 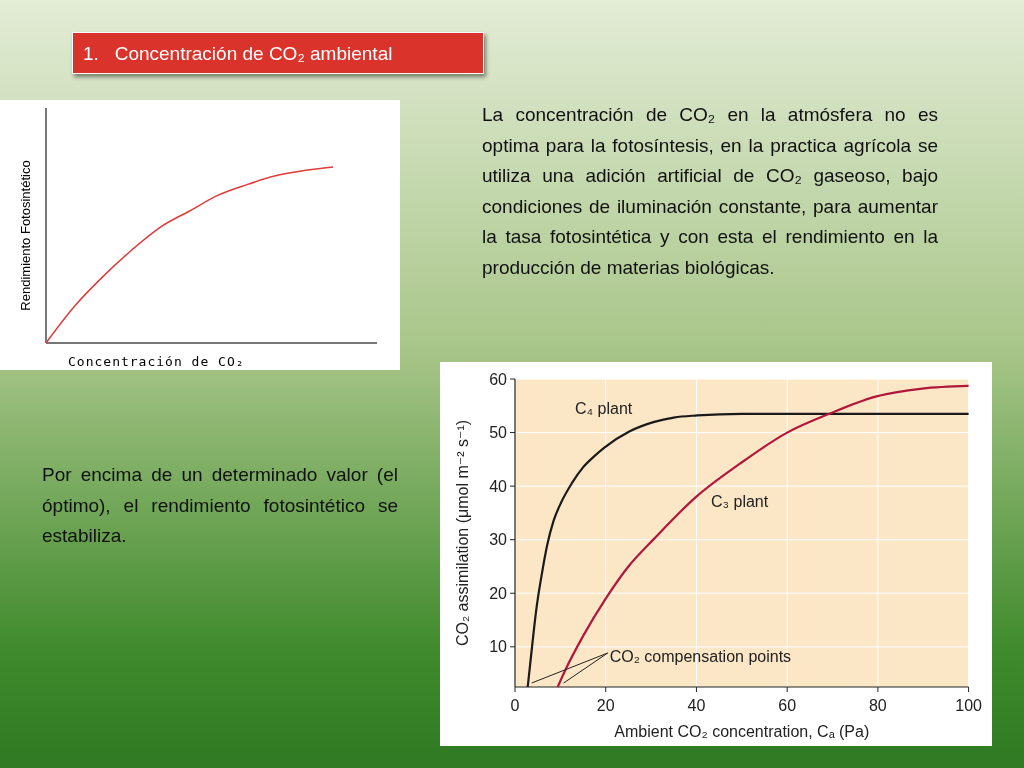 I want to click on x-axis-title: Concentración de CO₂, so click(x=156, y=361).